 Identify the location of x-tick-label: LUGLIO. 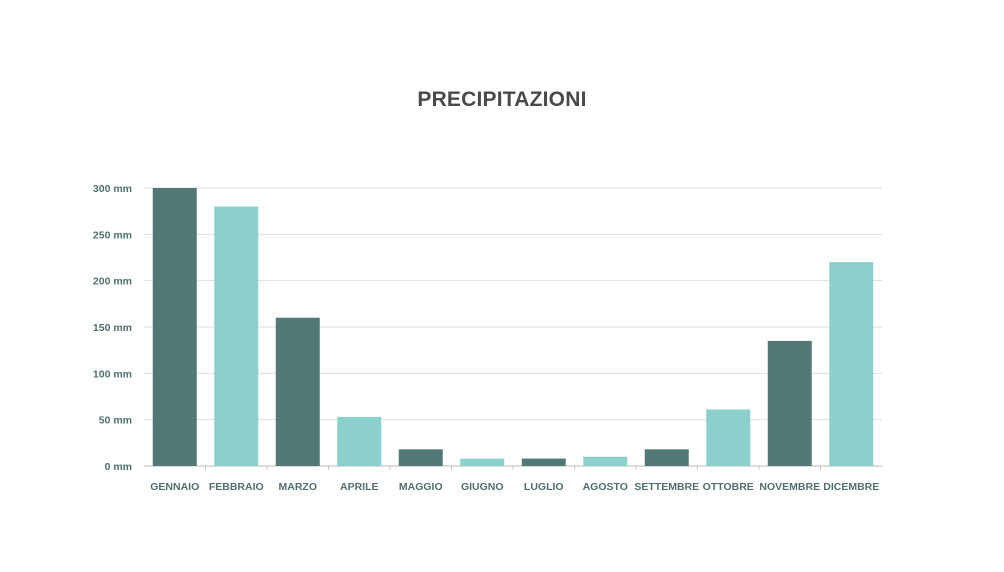
(544, 487).